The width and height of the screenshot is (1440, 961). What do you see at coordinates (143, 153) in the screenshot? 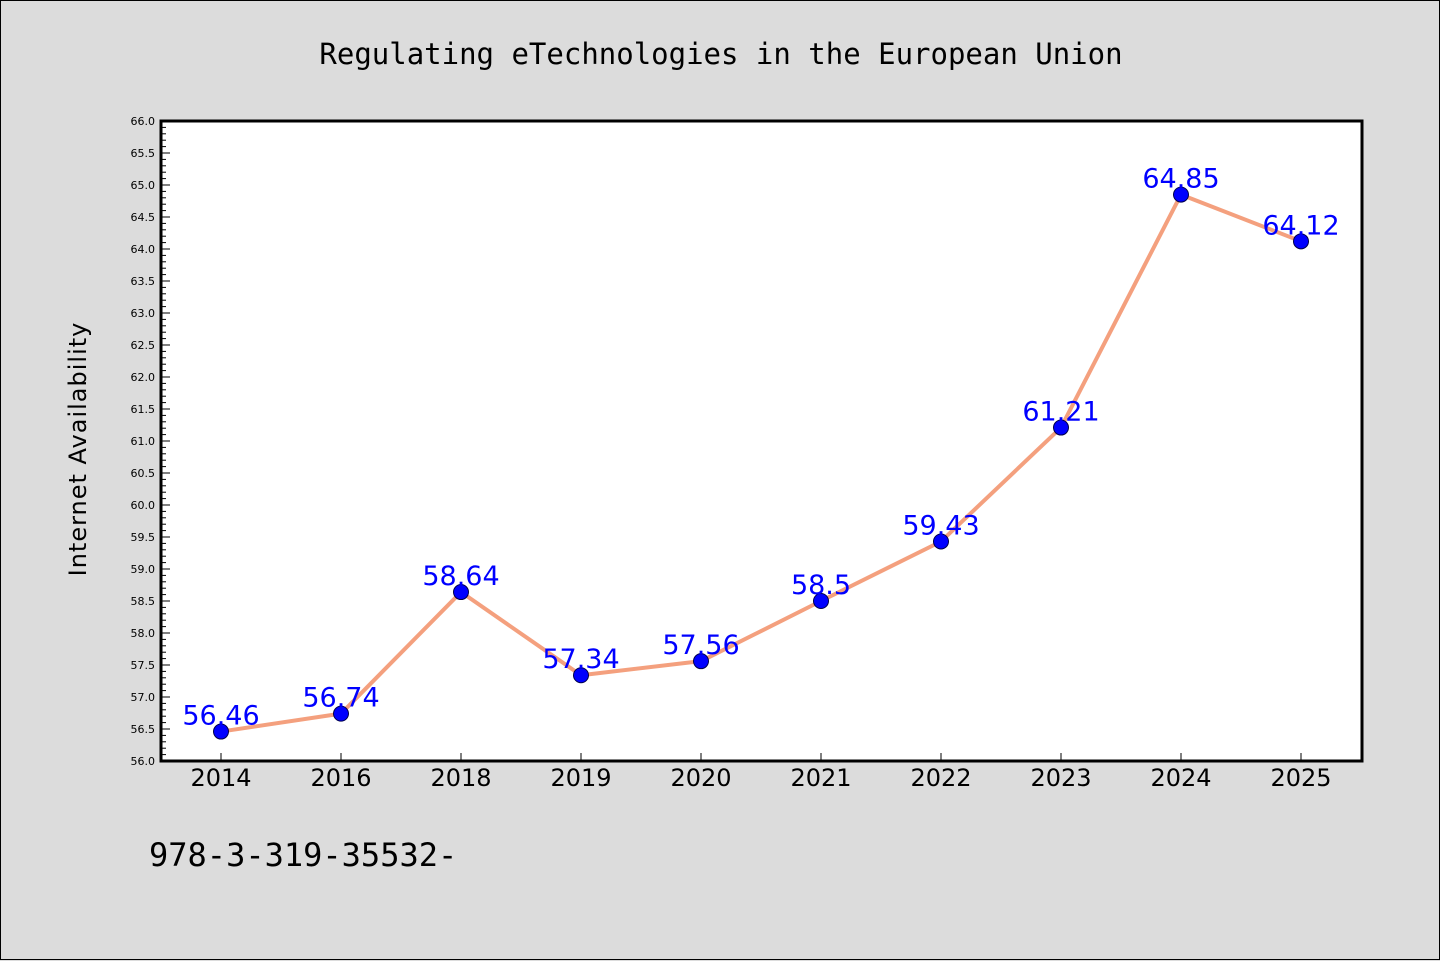
I see `y-tick-label: 65.5` at bounding box center [143, 153].